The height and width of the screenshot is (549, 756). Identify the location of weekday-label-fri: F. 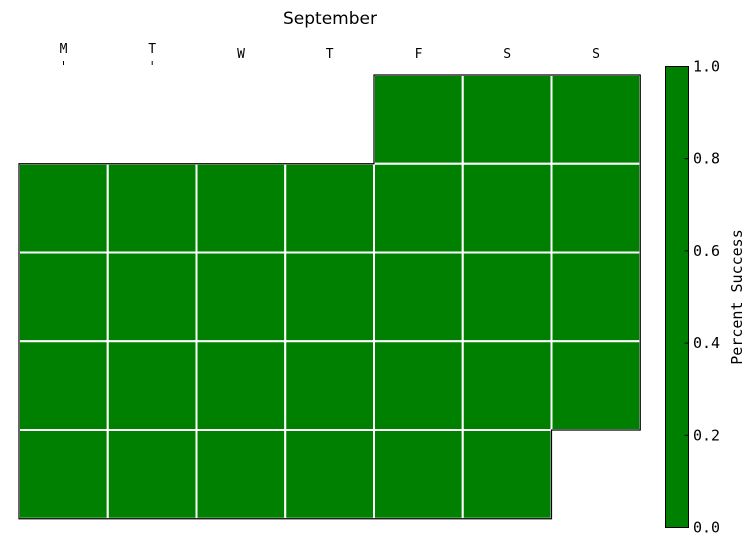
(419, 54).